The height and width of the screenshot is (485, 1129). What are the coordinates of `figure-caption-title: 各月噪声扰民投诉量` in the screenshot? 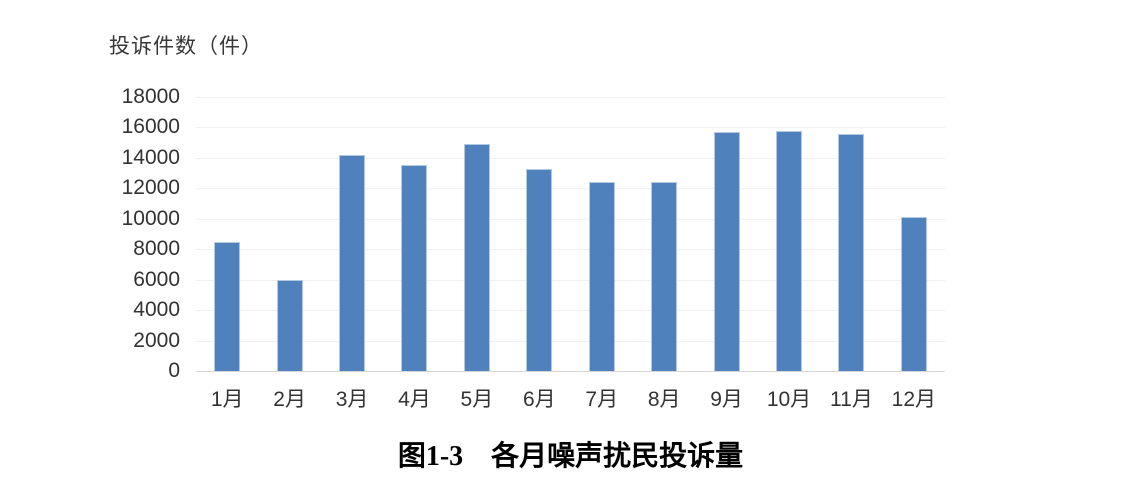 It's located at (617, 456).